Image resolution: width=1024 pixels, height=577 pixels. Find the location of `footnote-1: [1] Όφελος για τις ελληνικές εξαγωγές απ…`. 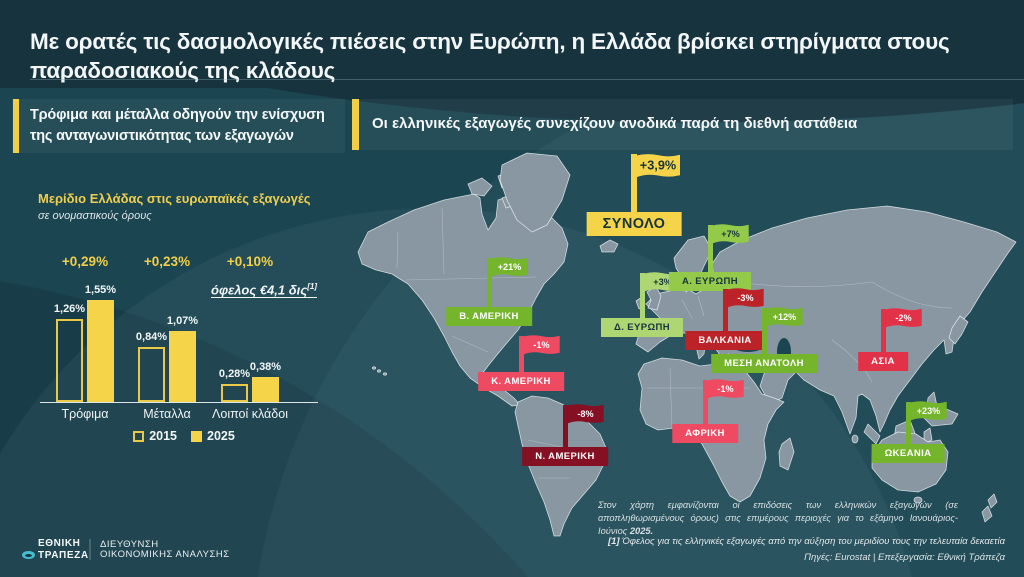

footnote-1: [1] Όφελος για τις ελληνικές εξαγωγές απ… is located at coordinates (695, 541).